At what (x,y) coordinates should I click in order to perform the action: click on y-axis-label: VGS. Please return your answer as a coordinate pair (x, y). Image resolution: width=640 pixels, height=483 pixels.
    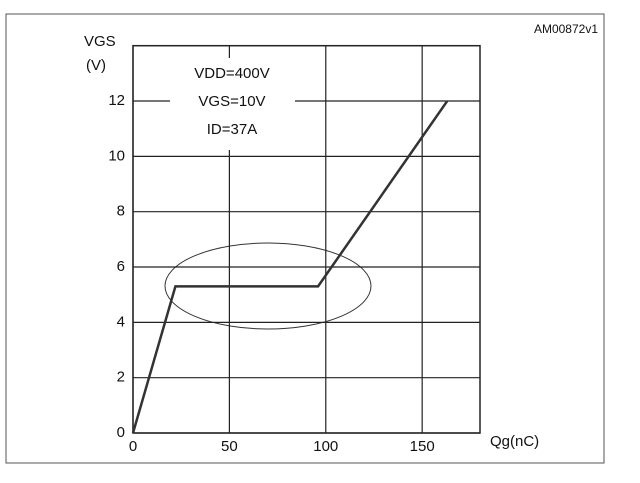
    Looking at the image, I should click on (100, 41).